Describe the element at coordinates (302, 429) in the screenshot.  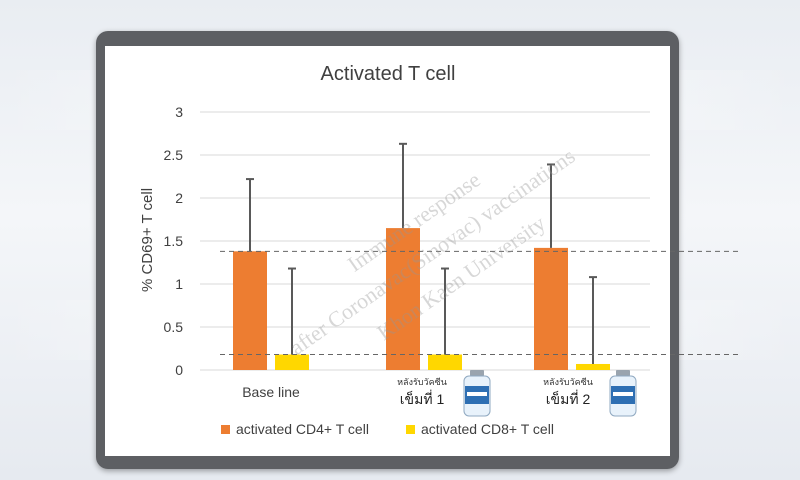
I see `legend-label: activated CD4+ T cell` at that location.